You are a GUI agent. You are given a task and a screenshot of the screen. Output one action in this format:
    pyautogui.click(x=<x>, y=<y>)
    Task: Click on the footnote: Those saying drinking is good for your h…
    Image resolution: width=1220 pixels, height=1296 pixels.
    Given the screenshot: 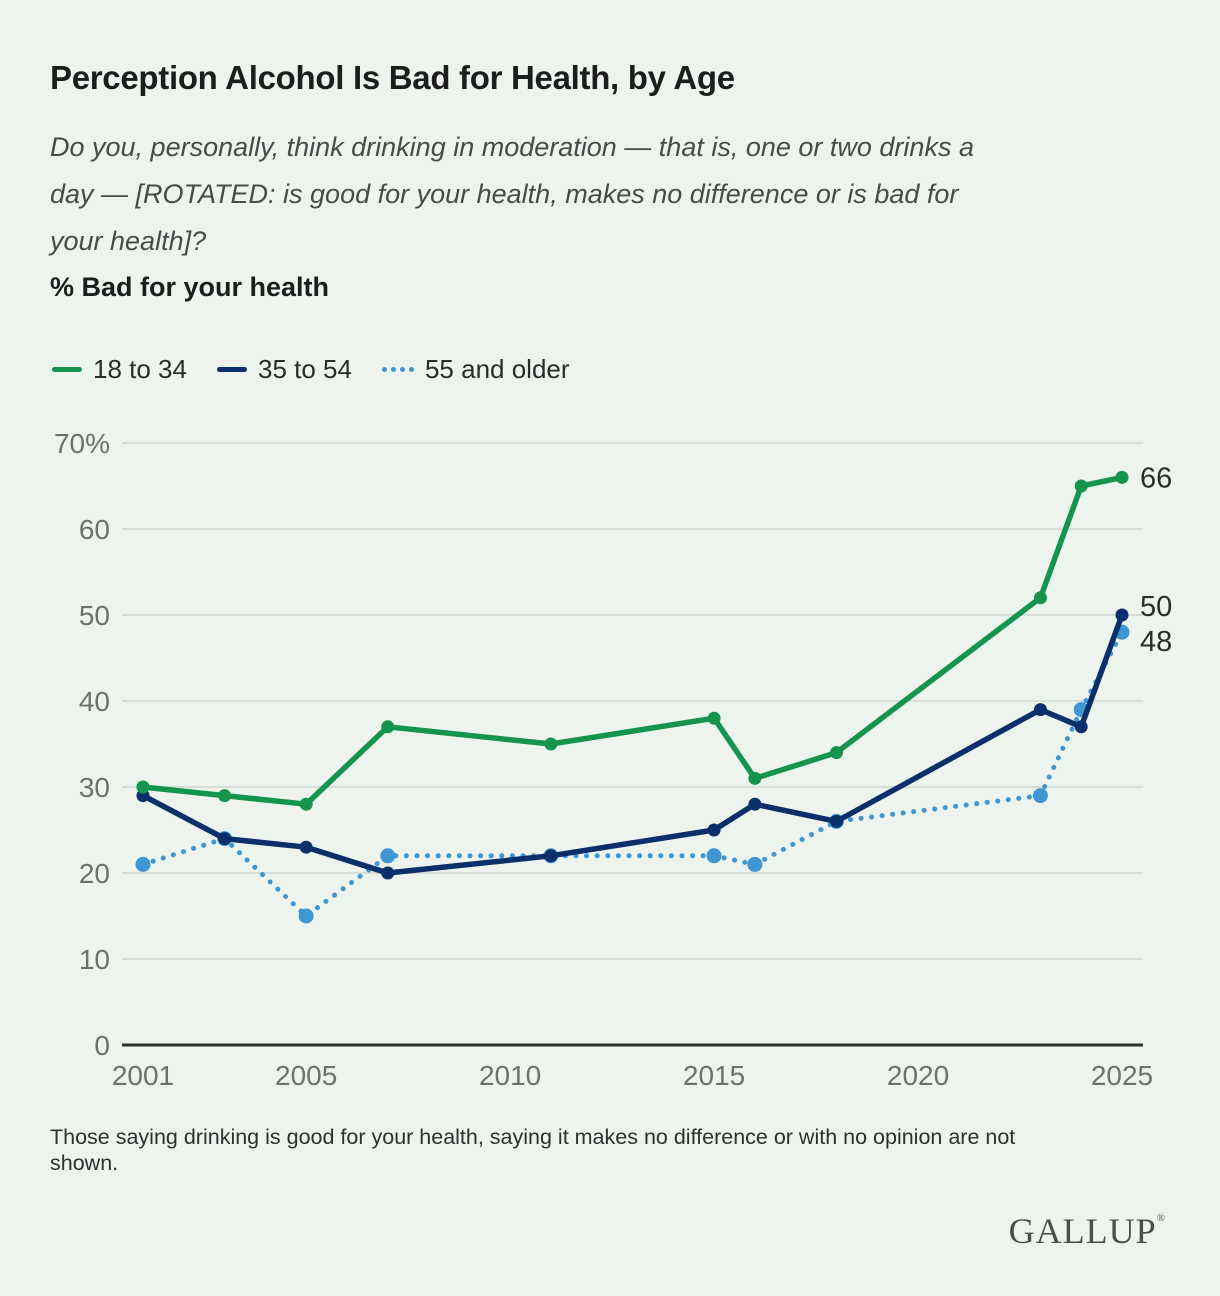 What is the action you would take?
    pyautogui.click(x=612, y=1150)
    